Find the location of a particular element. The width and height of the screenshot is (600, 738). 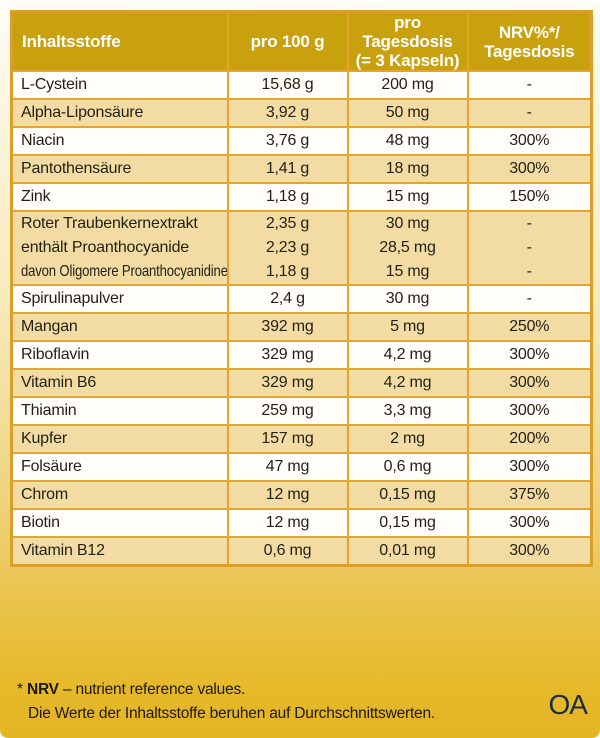

table-row: L-Cystein 15,68 g 200 mg - is located at coordinates (301, 85).